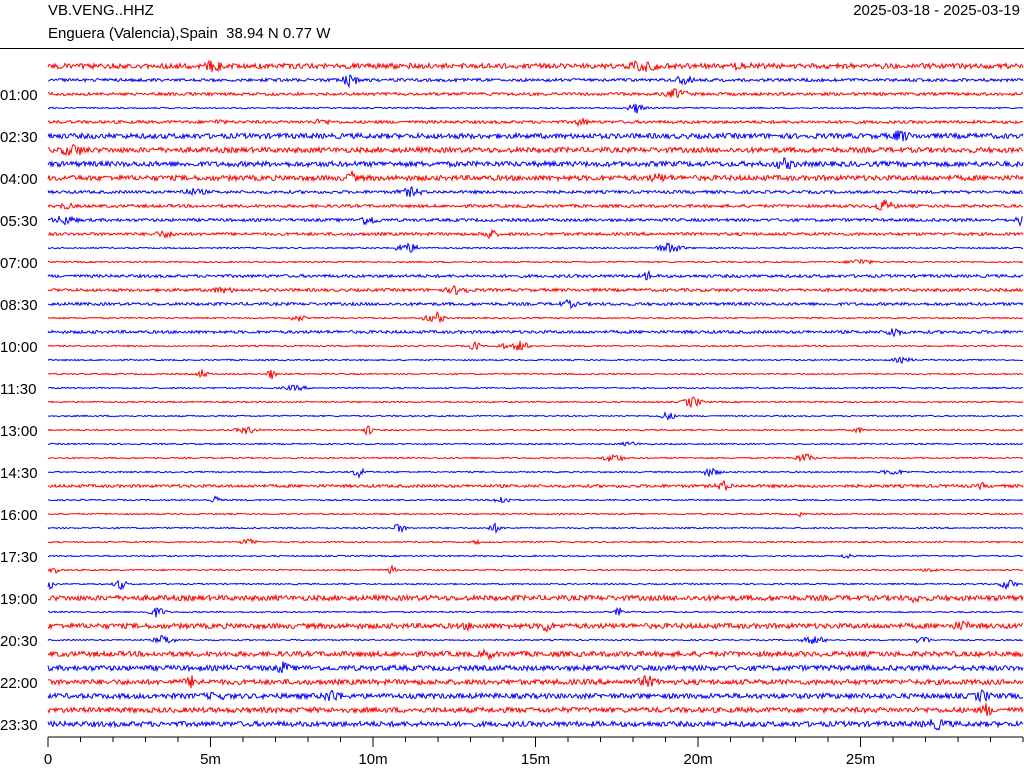  I want to click on station-code: VB.VENG..HHZ, so click(101, 10).